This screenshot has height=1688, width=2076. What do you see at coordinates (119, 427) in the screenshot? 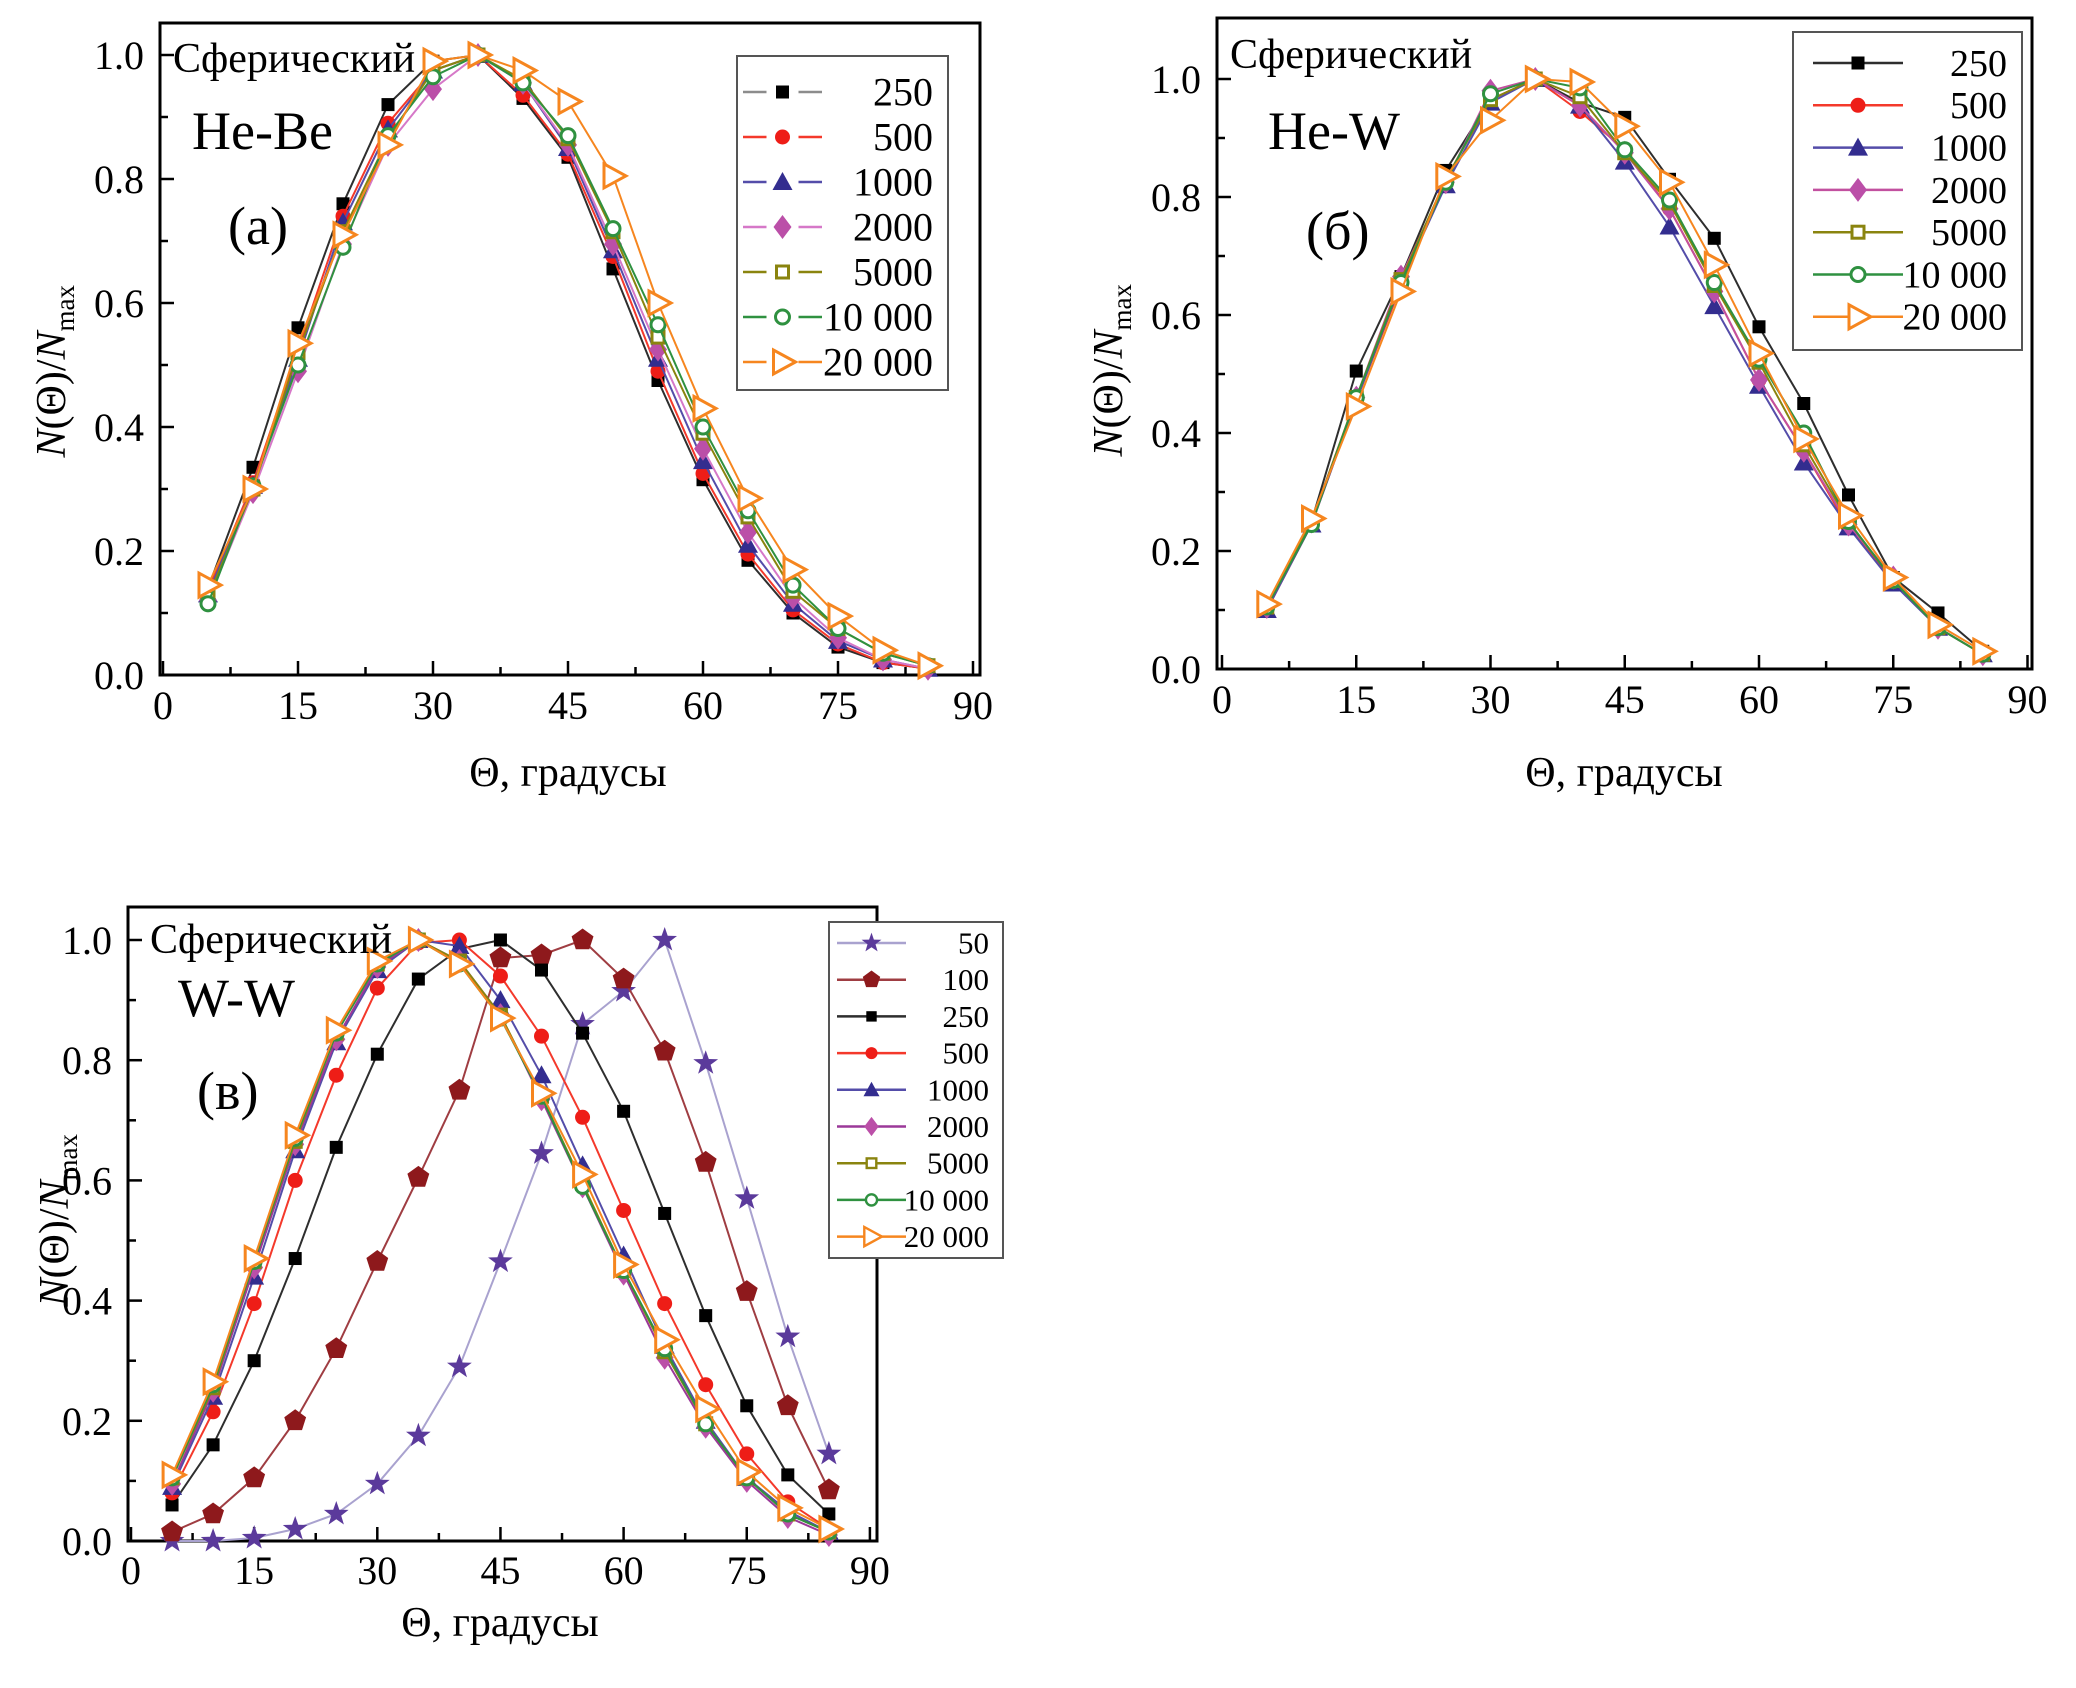
I see `y-tick-label: 0.4` at bounding box center [119, 427].